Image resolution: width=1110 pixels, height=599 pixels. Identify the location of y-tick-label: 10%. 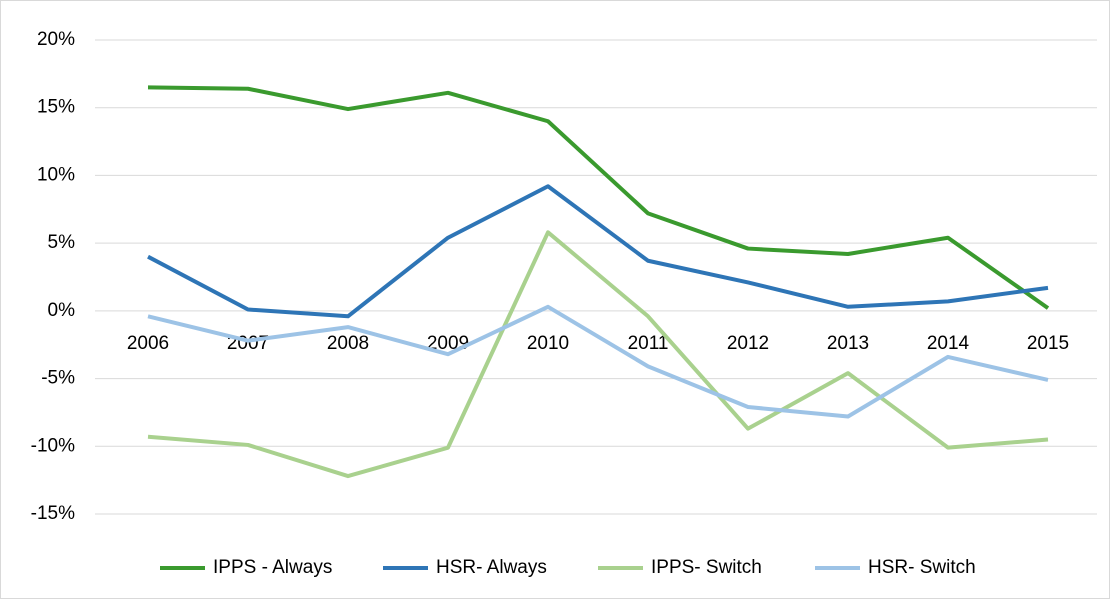
(56, 174).